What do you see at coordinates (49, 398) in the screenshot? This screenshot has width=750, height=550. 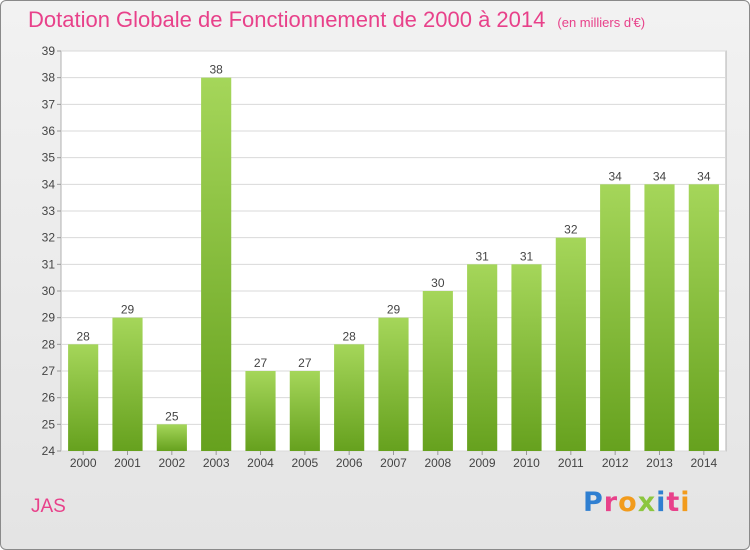 I see `y-tick-label: 26` at bounding box center [49, 398].